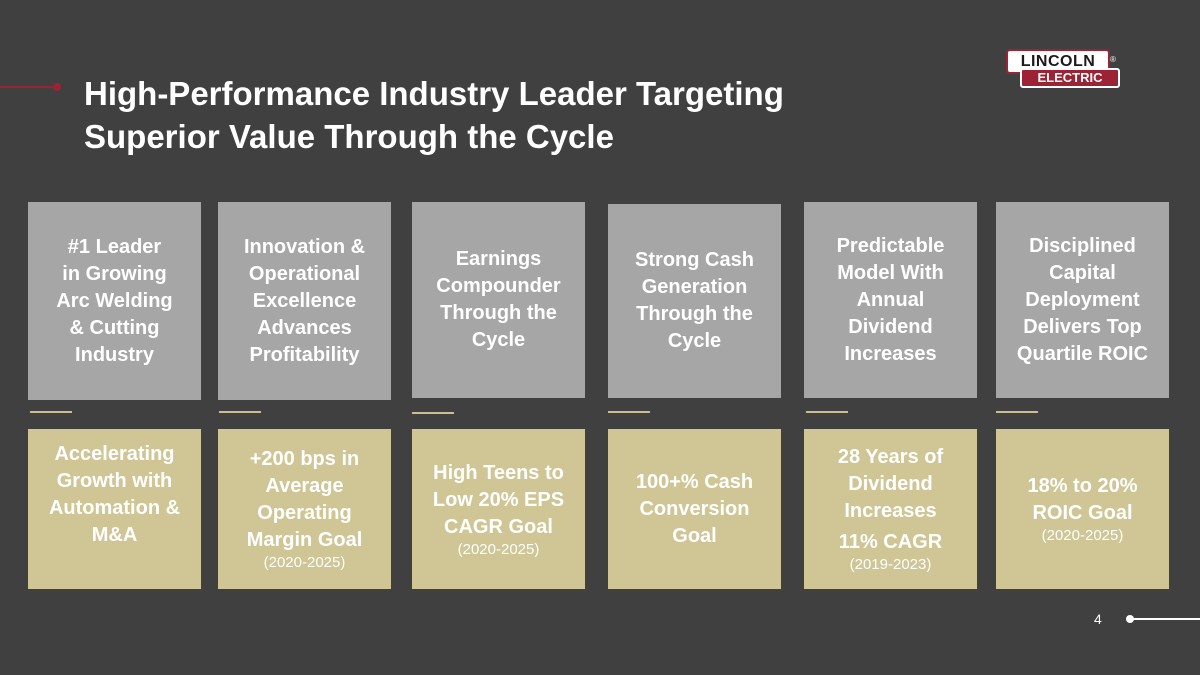 This screenshot has width=1200, height=675. I want to click on title-accent-dot, so click(57, 87).